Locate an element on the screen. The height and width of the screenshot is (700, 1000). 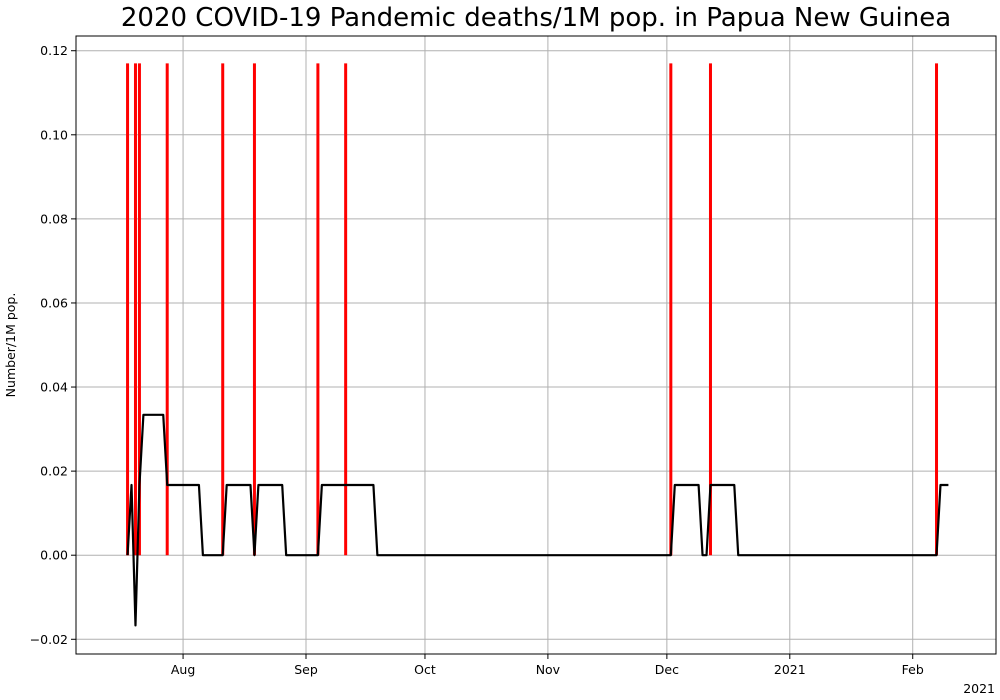
y-tick-label: 0.12 is located at coordinates (54, 50).